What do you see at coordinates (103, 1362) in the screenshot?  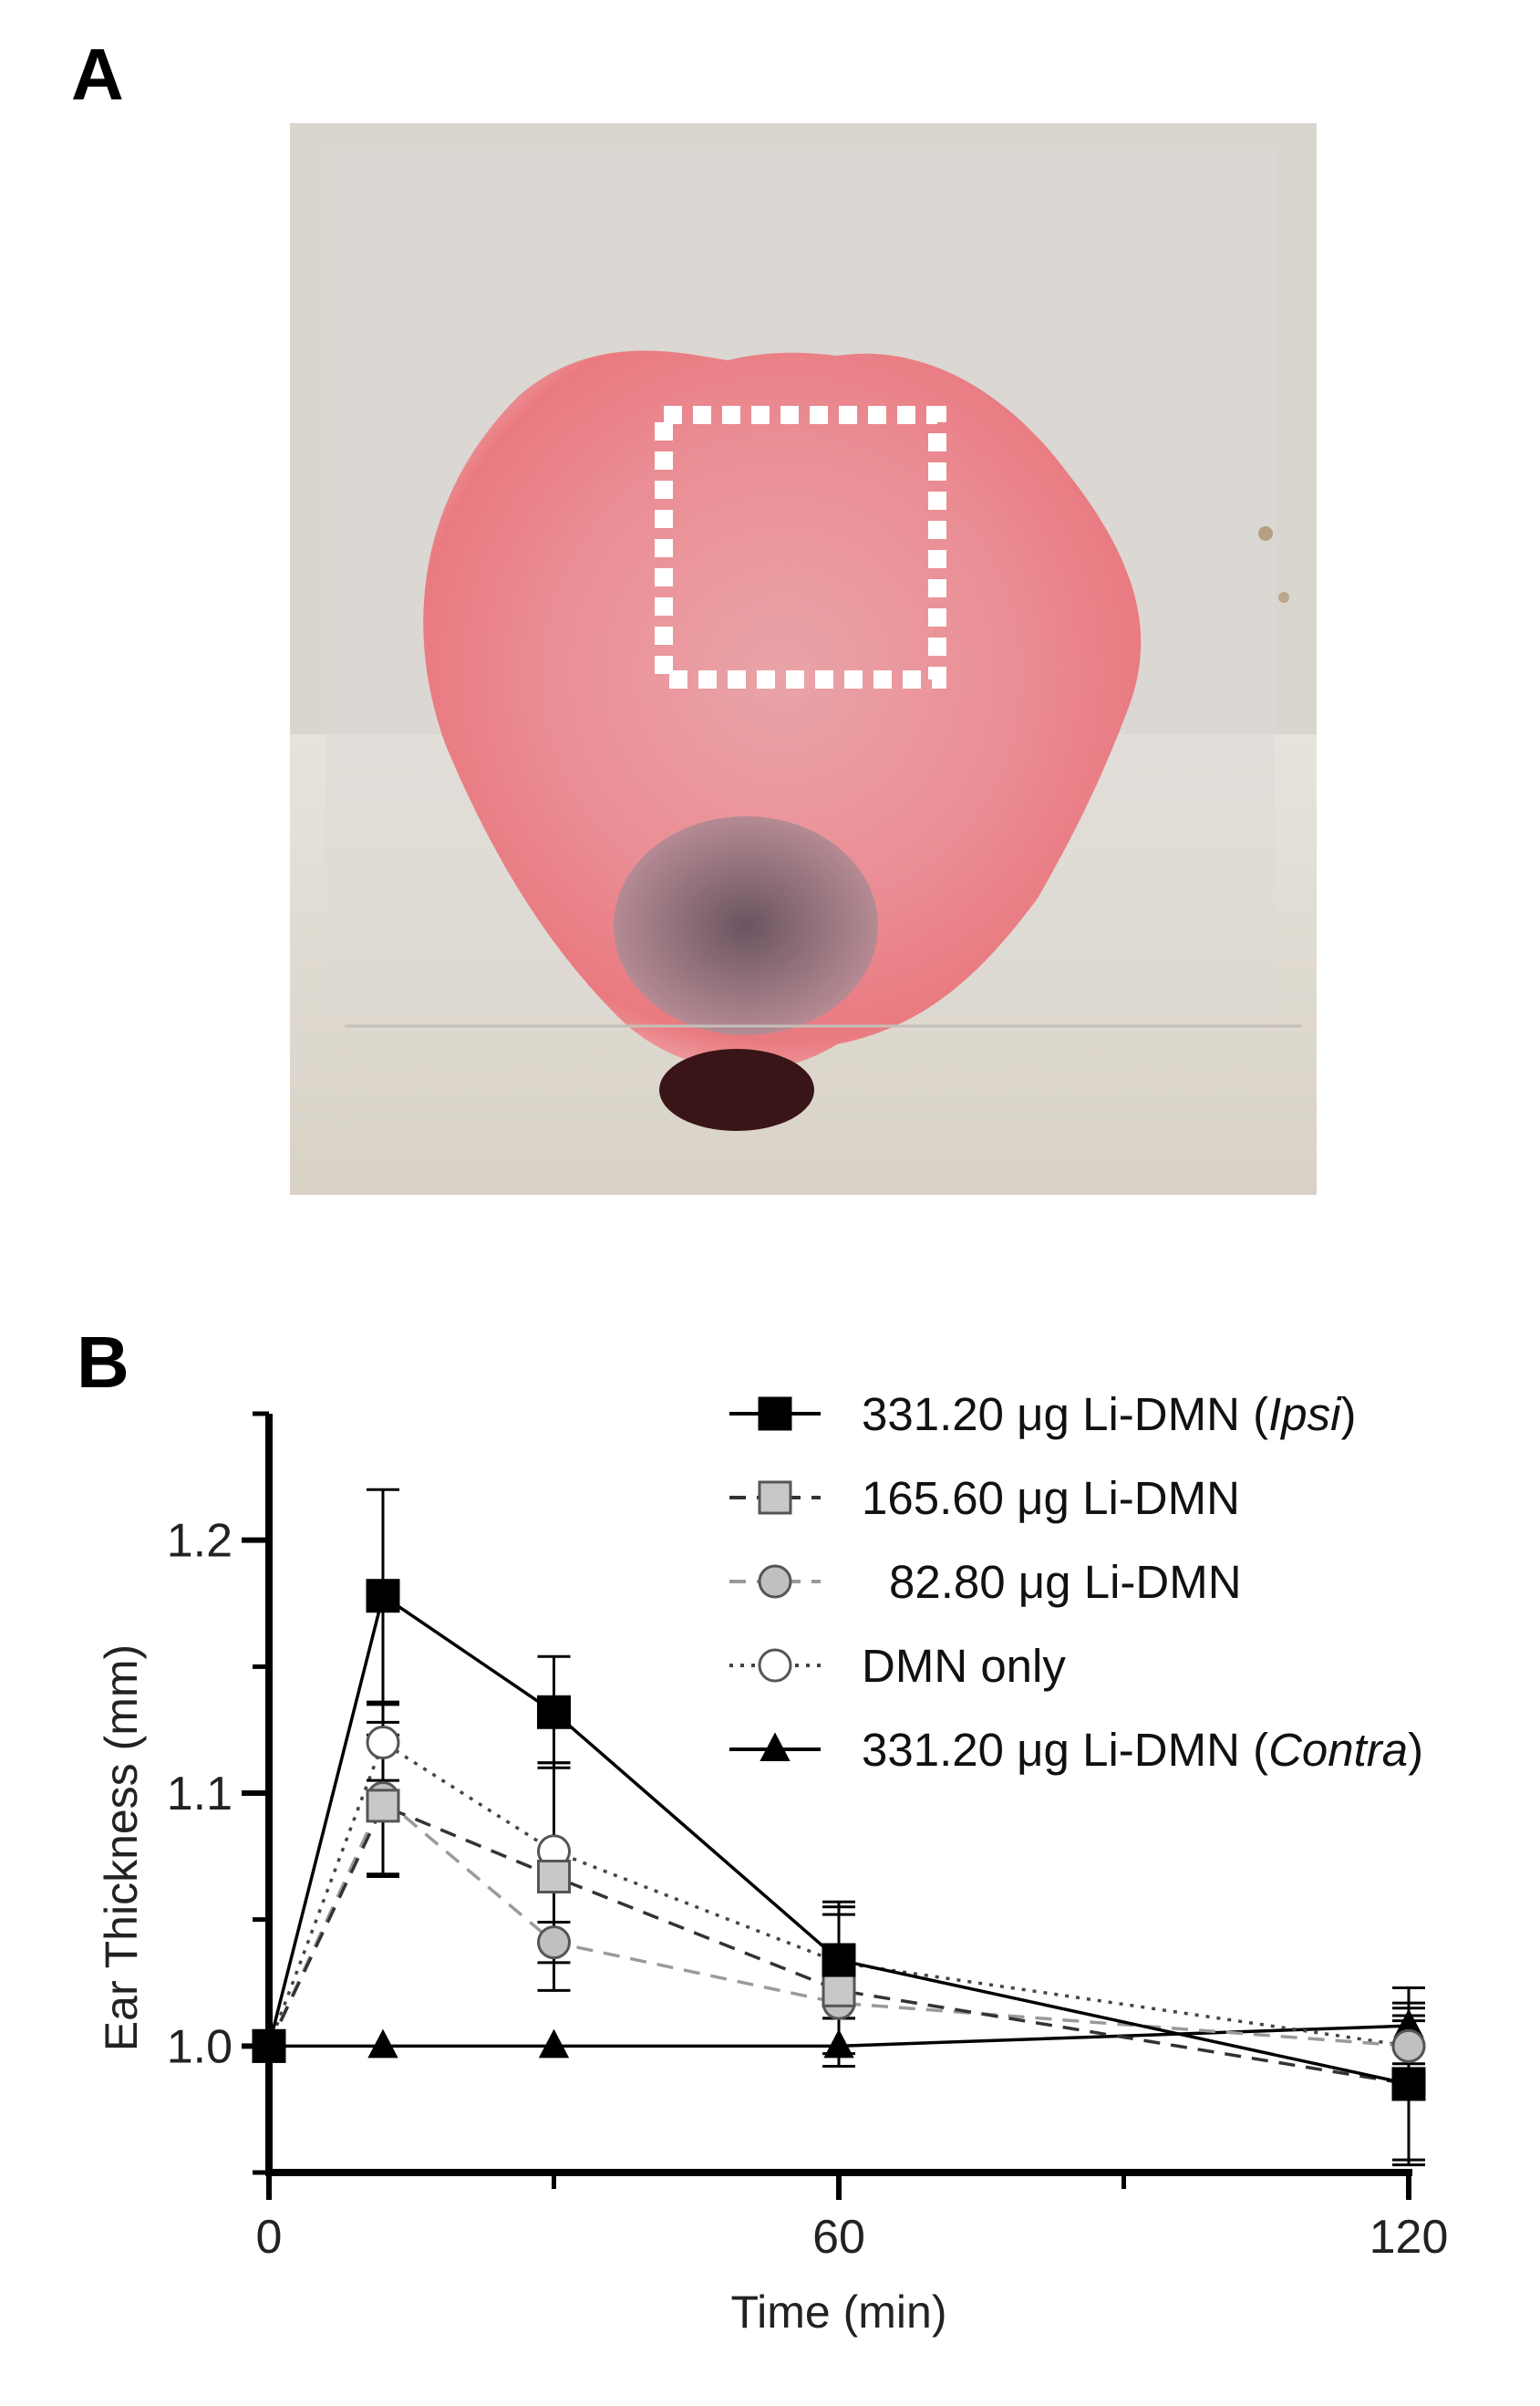 I see `panel-label-b: B` at bounding box center [103, 1362].